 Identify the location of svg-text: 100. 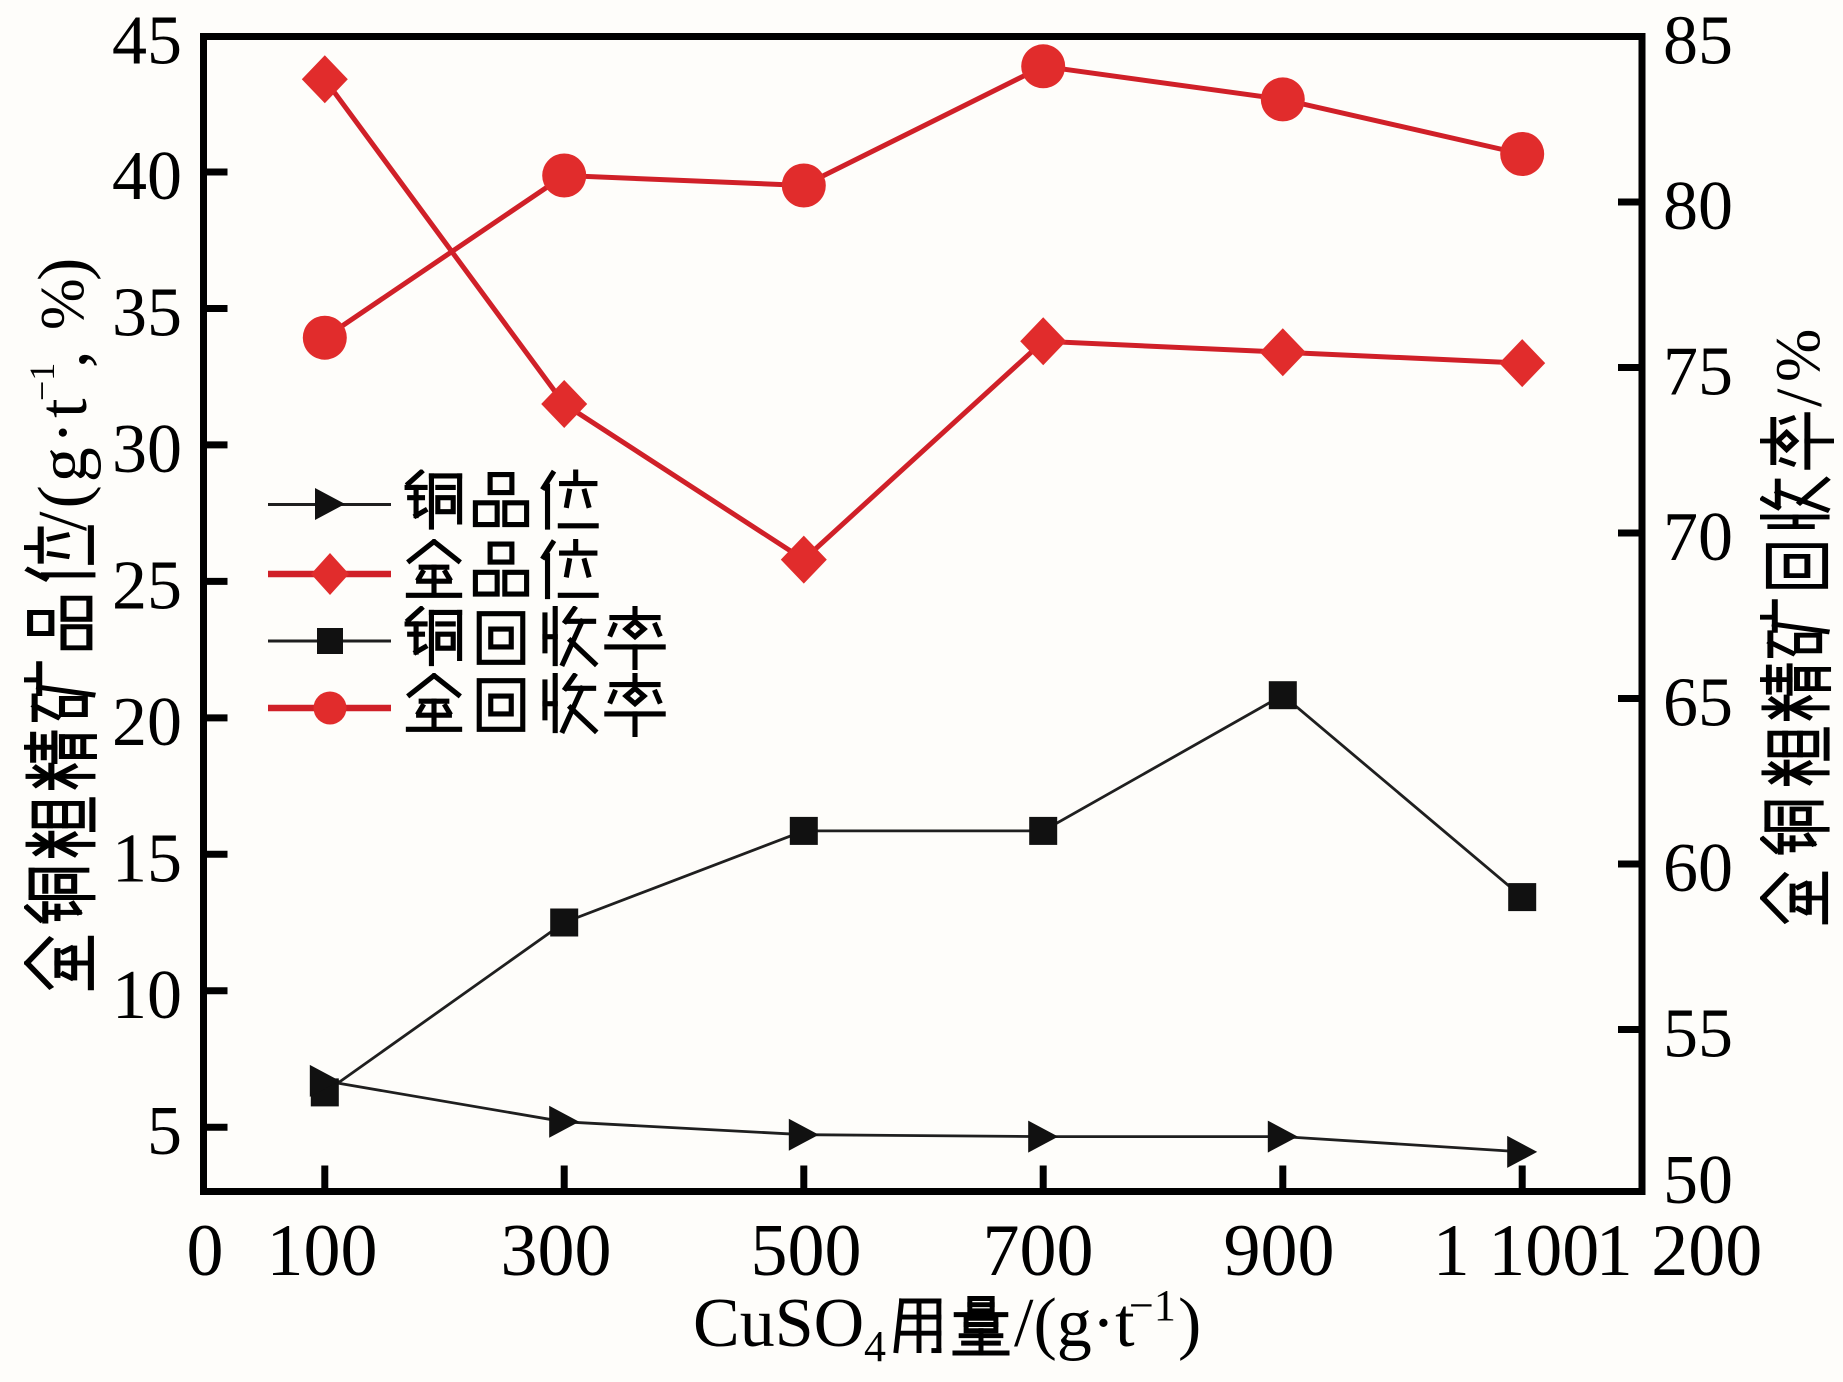
(322, 1251).